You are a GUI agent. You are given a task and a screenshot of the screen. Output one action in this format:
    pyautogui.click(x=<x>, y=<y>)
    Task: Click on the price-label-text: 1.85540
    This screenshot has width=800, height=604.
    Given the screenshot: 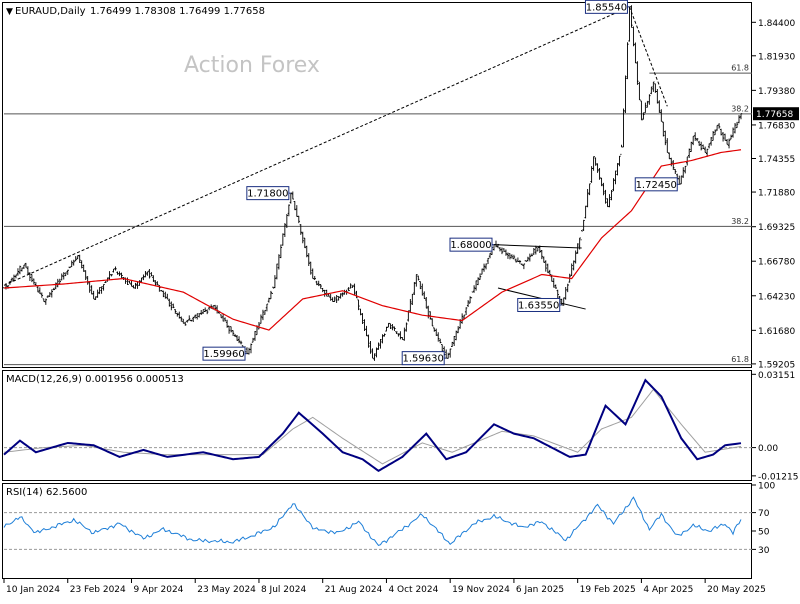 What is the action you would take?
    pyautogui.click(x=606, y=7)
    